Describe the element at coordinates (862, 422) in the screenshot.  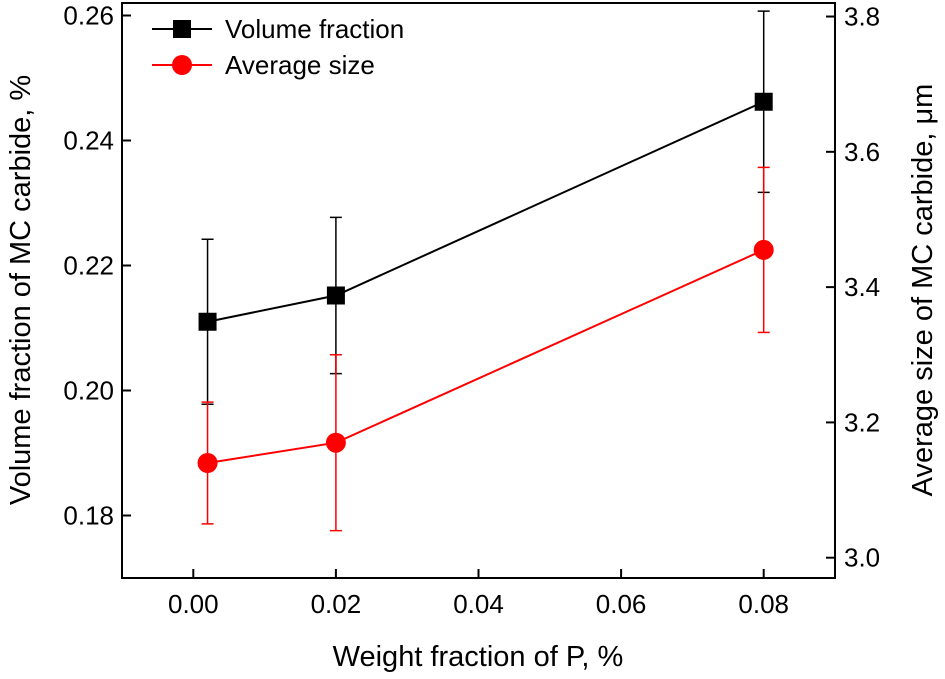
I see `y2-tick-label: 3.2` at that location.